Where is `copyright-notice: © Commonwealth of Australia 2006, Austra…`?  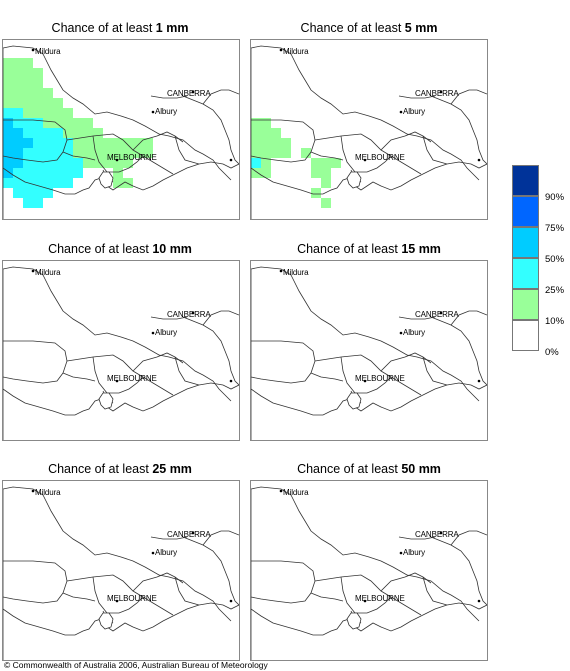
copyright-notice: © Commonwealth of Australia 2006, Austra… is located at coordinates (136, 665).